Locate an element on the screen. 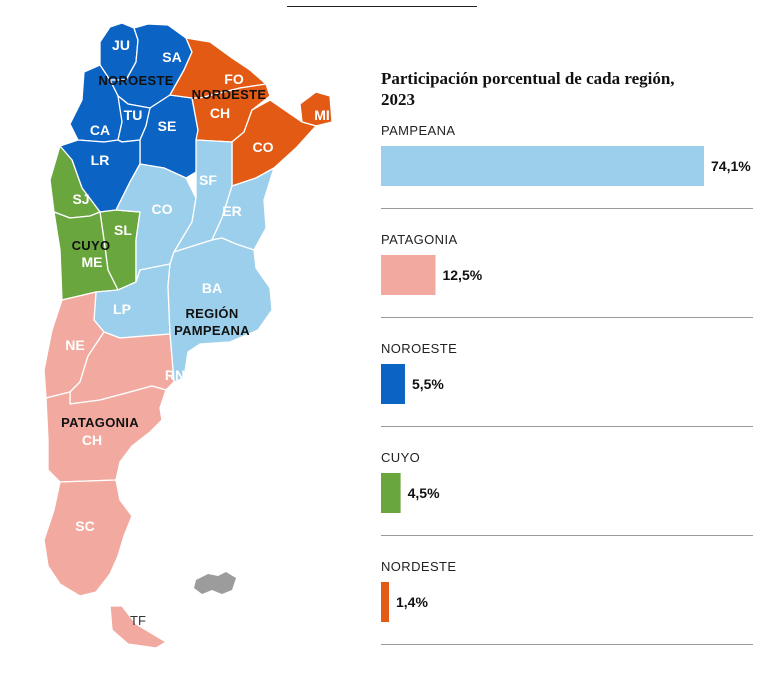 This screenshot has width=763, height=679. value-label-noroeste: 5,5% is located at coordinates (428, 384).